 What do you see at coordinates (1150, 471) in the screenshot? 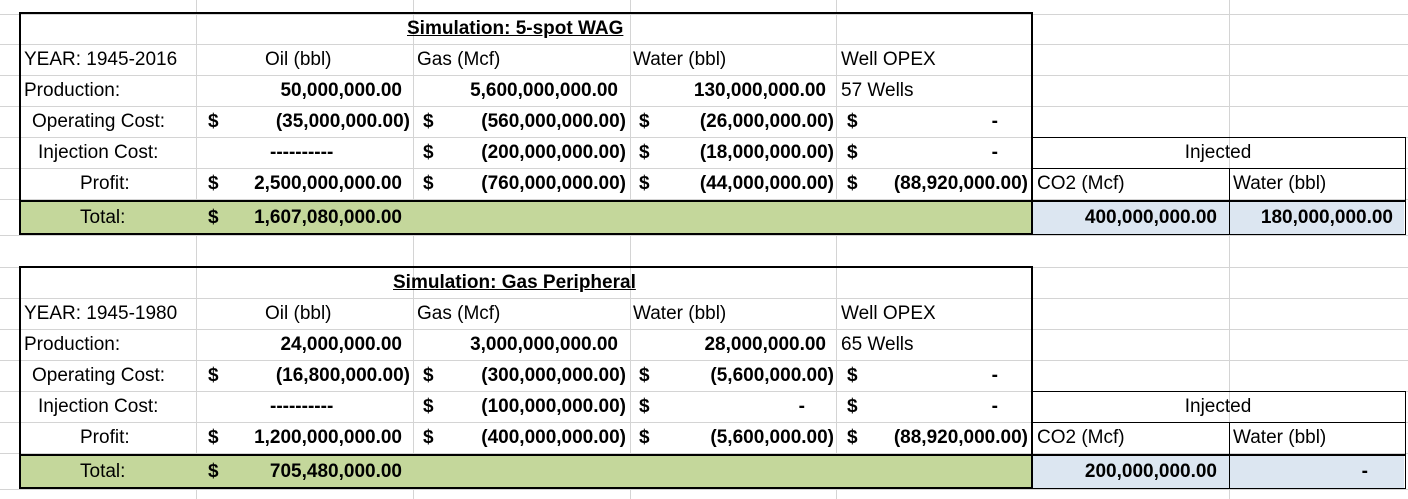
I see `injected-co2-value: 200,000,000.00` at bounding box center [1150, 471].